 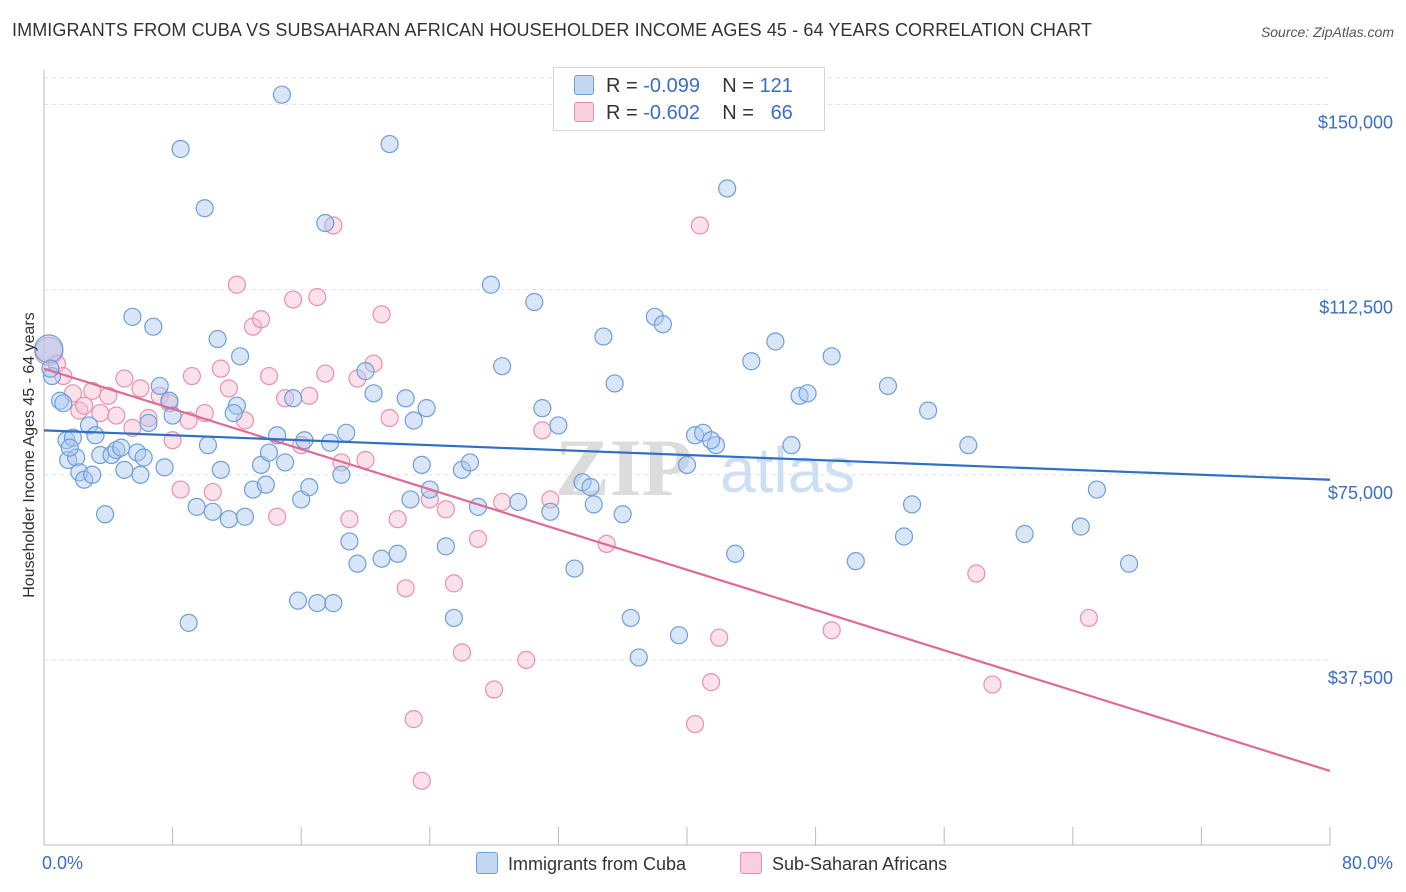 What do you see at coordinates (738, 113) in the screenshot?
I see `legend-n-label-ssa: N =` at bounding box center [738, 113].